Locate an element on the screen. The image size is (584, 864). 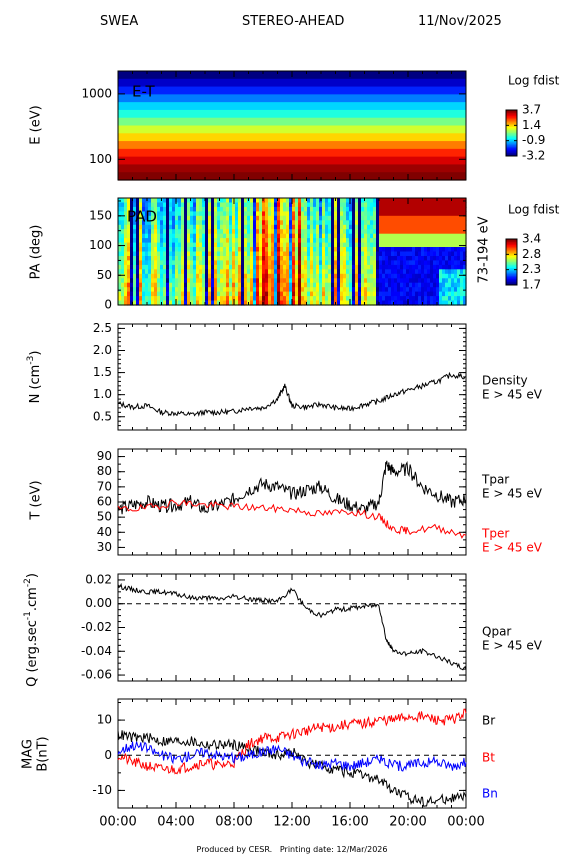
bt-legend: Bt is located at coordinates (488, 758).